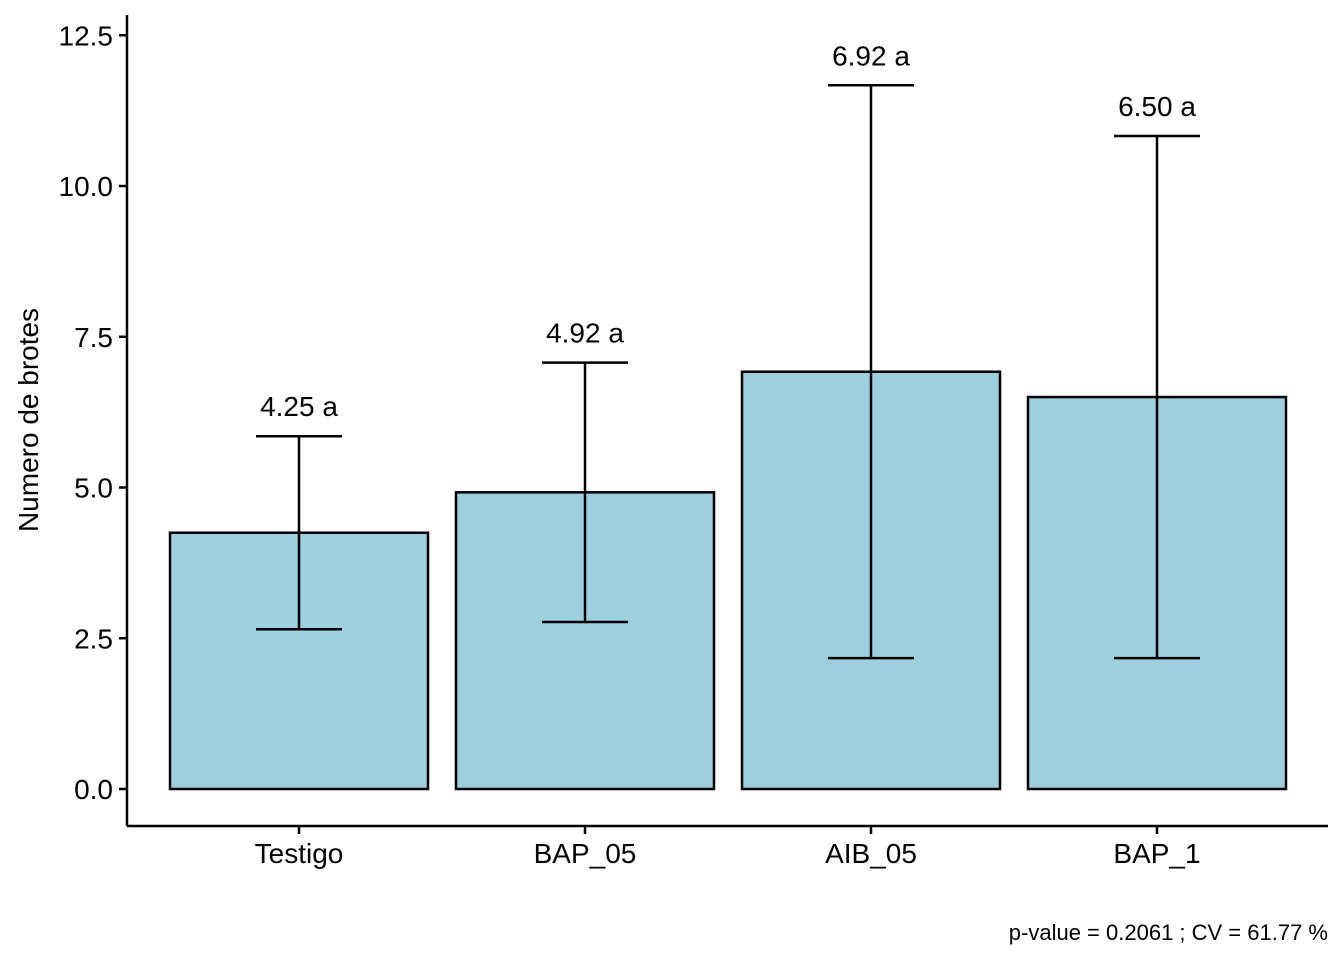 This screenshot has width=1344, height=960. What do you see at coordinates (1157, 106) in the screenshot?
I see `bar-value-label: 6.50 a` at bounding box center [1157, 106].